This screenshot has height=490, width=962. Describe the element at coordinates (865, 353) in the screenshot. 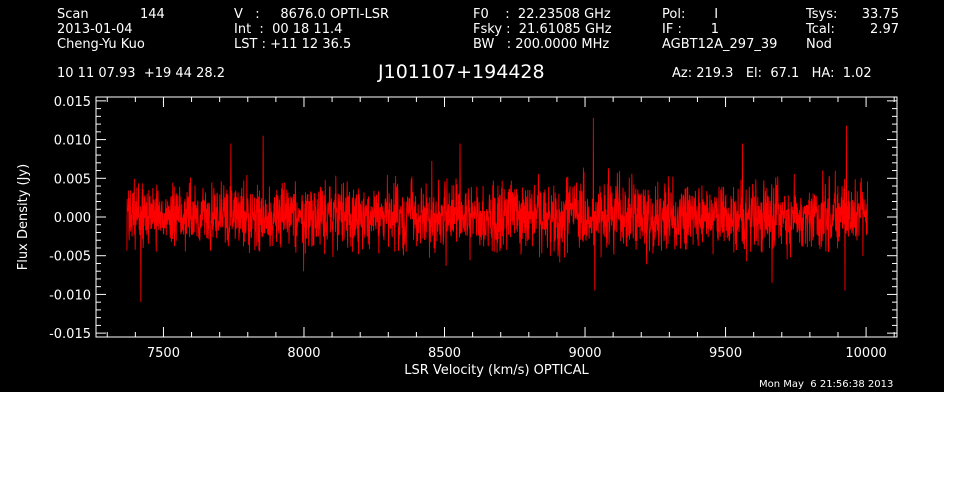

I see `x-tick-label: 10000` at that location.